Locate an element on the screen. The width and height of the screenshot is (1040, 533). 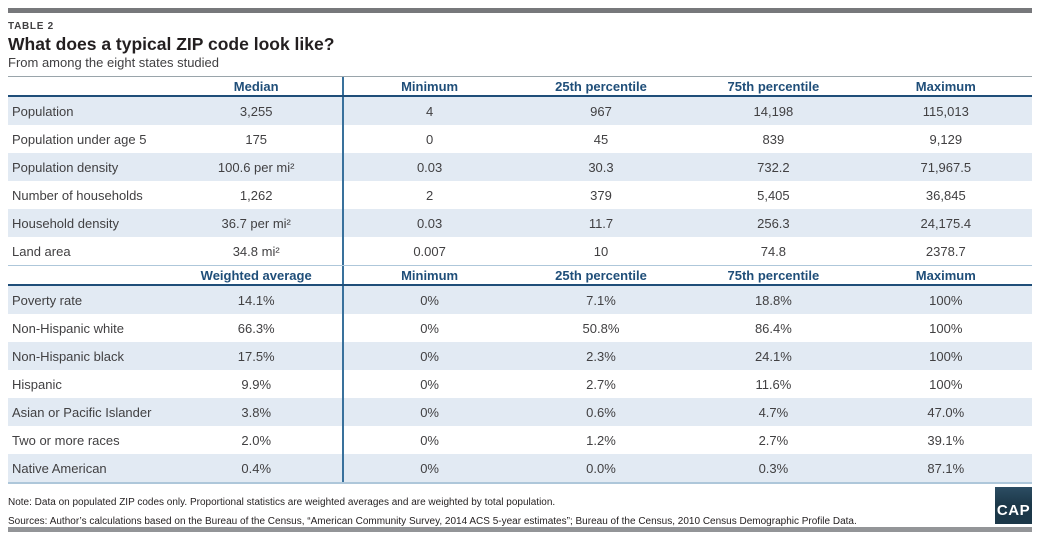
cell-maximum: 47.0% is located at coordinates (946, 412).